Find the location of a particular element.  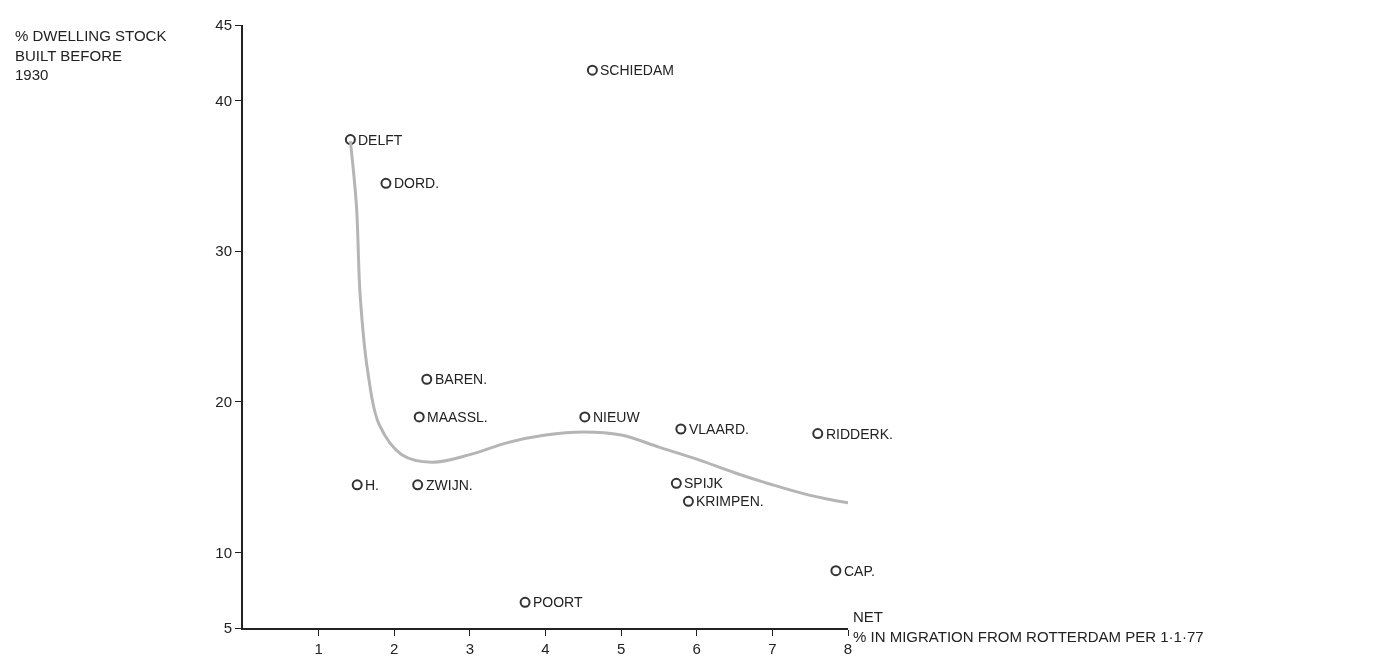

x-tick-label: 3 is located at coordinates (470, 648).